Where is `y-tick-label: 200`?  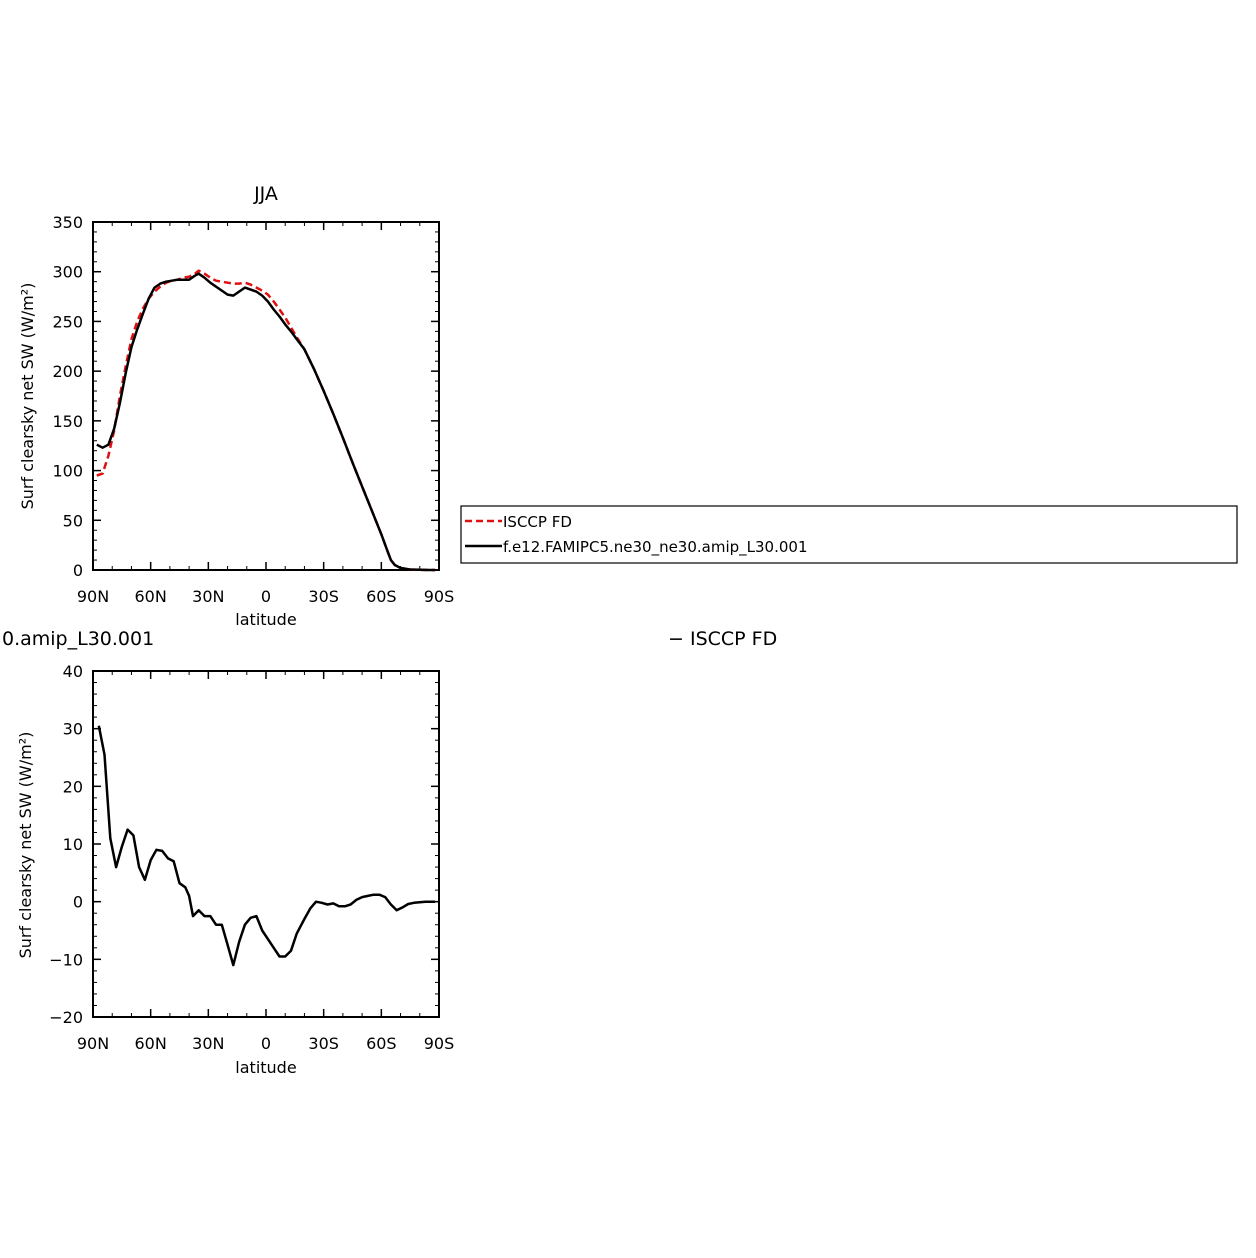
y-tick-label: 200 is located at coordinates (67, 371).